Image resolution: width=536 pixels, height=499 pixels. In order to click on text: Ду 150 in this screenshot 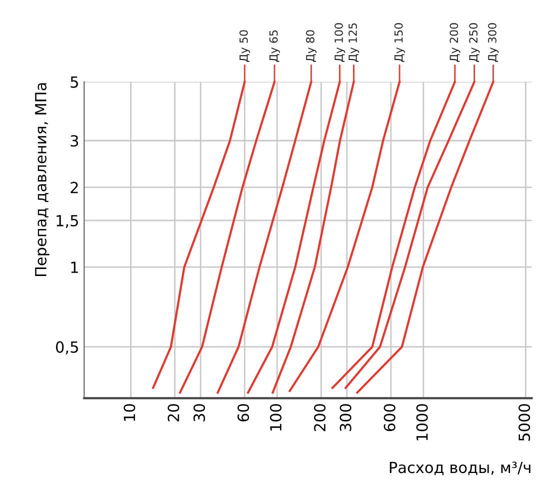, I will do `click(399, 42)`.